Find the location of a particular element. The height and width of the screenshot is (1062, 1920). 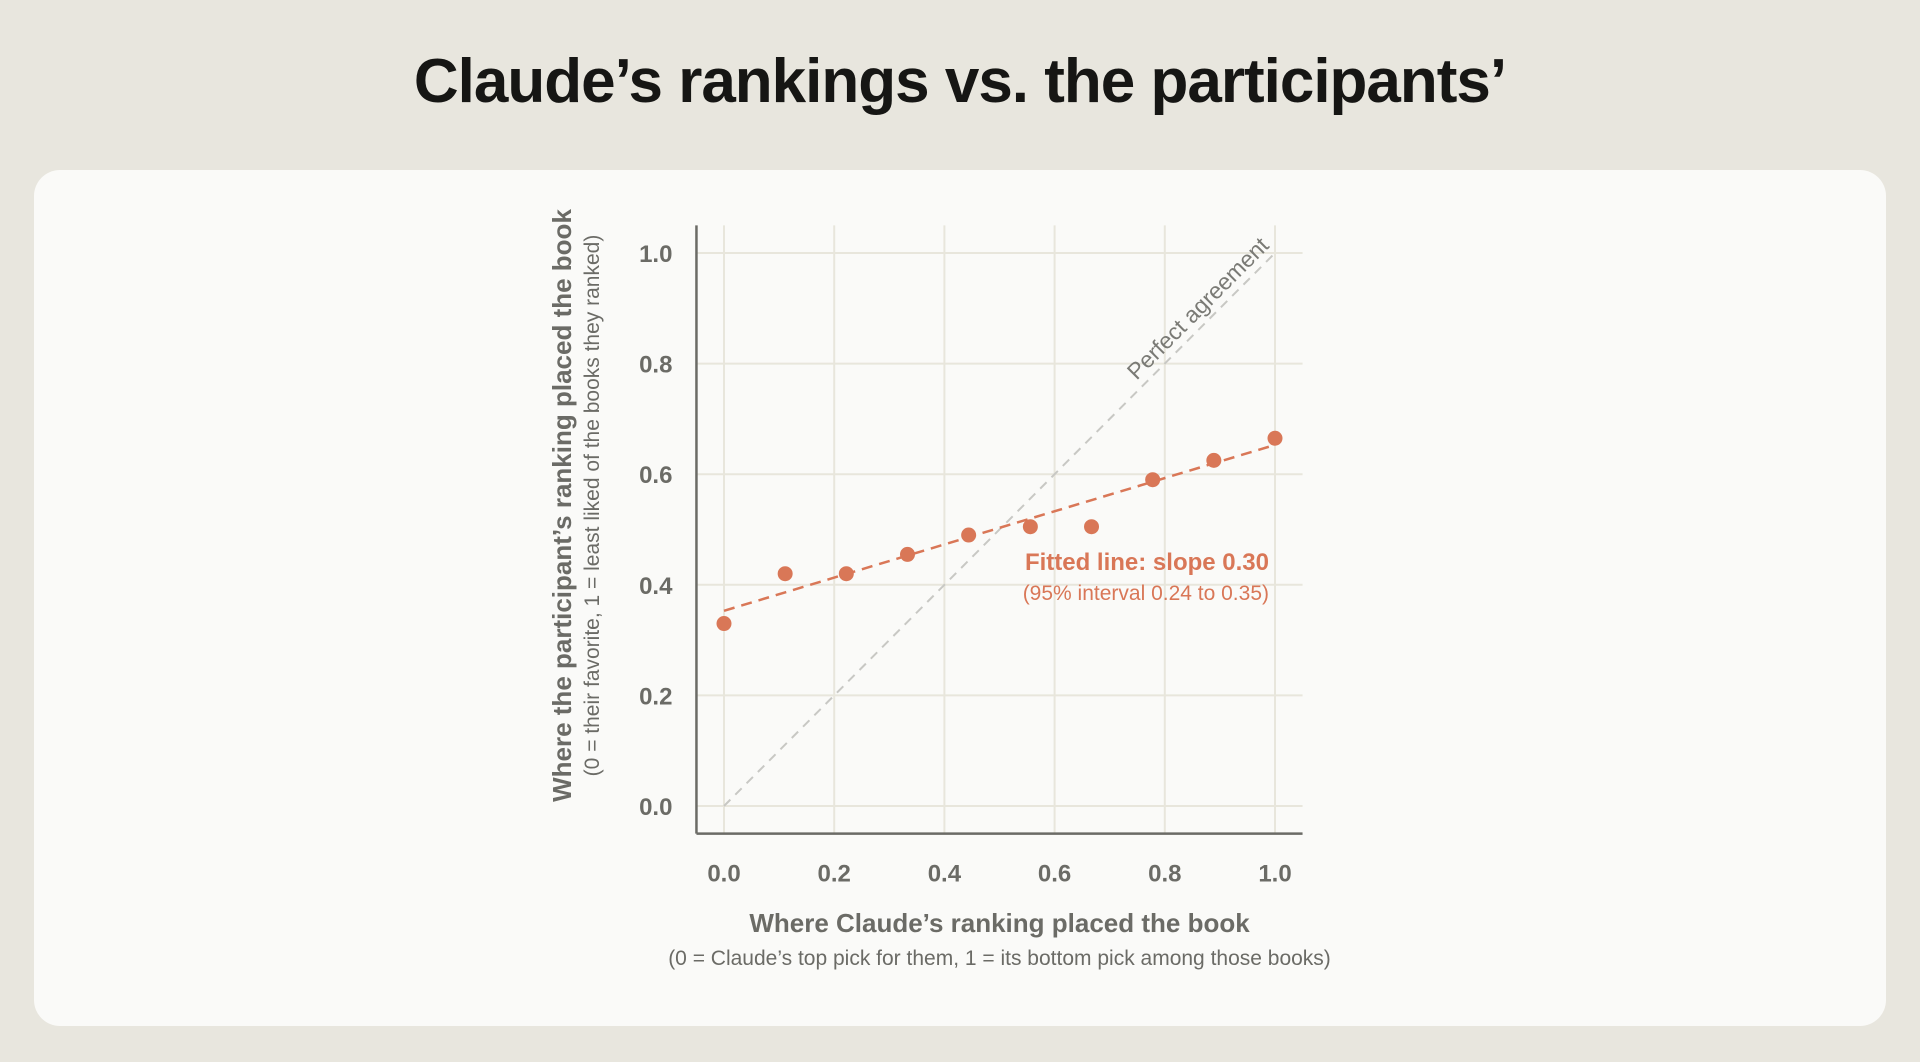

x-tick-label: 0.8 is located at coordinates (1164, 874).